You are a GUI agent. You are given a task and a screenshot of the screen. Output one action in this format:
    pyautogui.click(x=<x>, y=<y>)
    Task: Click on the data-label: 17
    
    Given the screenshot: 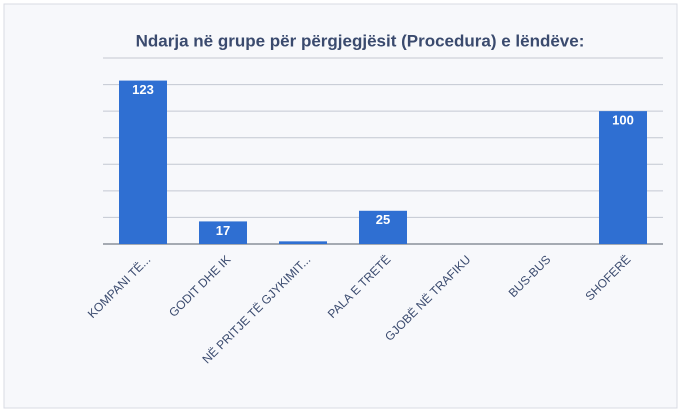 What is the action you would take?
    pyautogui.click(x=223, y=230)
    